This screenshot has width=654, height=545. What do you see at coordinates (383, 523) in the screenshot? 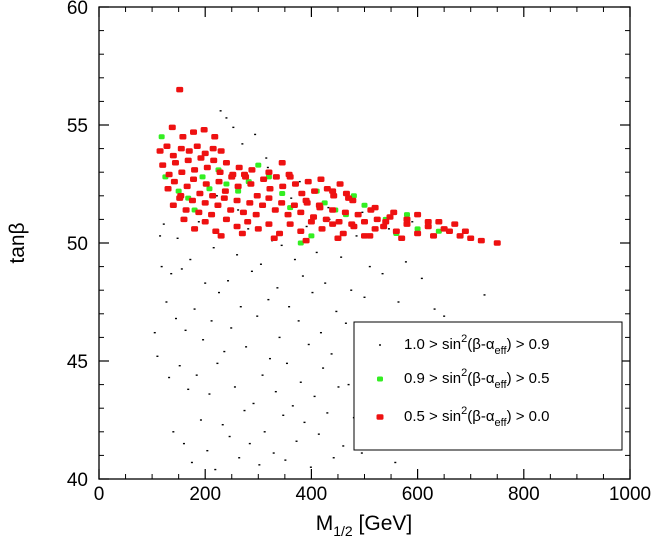
I see `x-axis-label-unit: [GeV]` at bounding box center [383, 523].